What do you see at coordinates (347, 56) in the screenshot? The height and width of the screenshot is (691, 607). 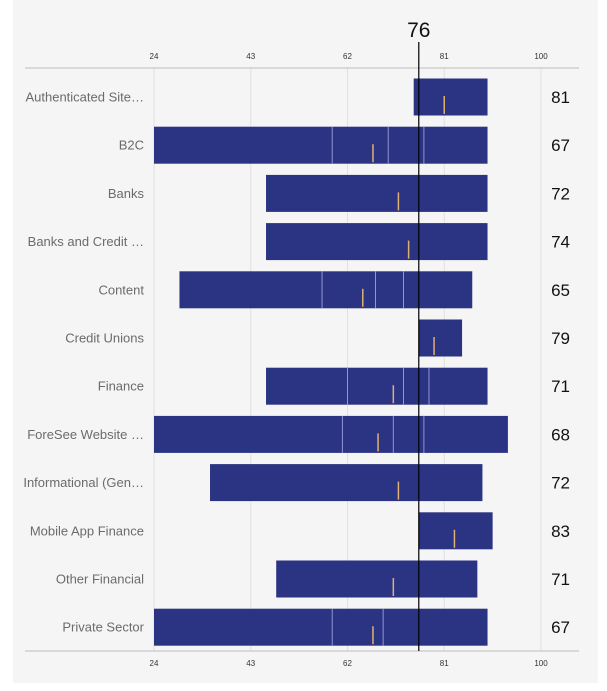 I see `top-tick-label: 62` at bounding box center [347, 56].